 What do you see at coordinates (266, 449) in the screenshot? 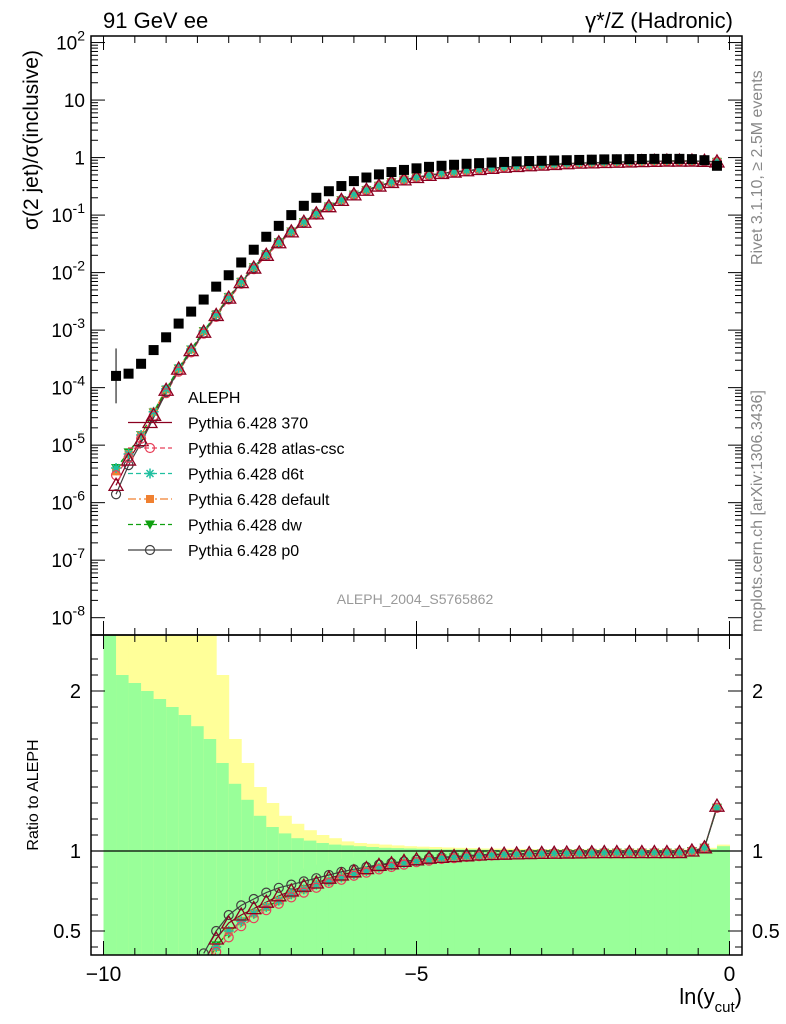
I see `legend-item-atlas-label: Pythia 6.428 atlas-csc` at bounding box center [266, 449].